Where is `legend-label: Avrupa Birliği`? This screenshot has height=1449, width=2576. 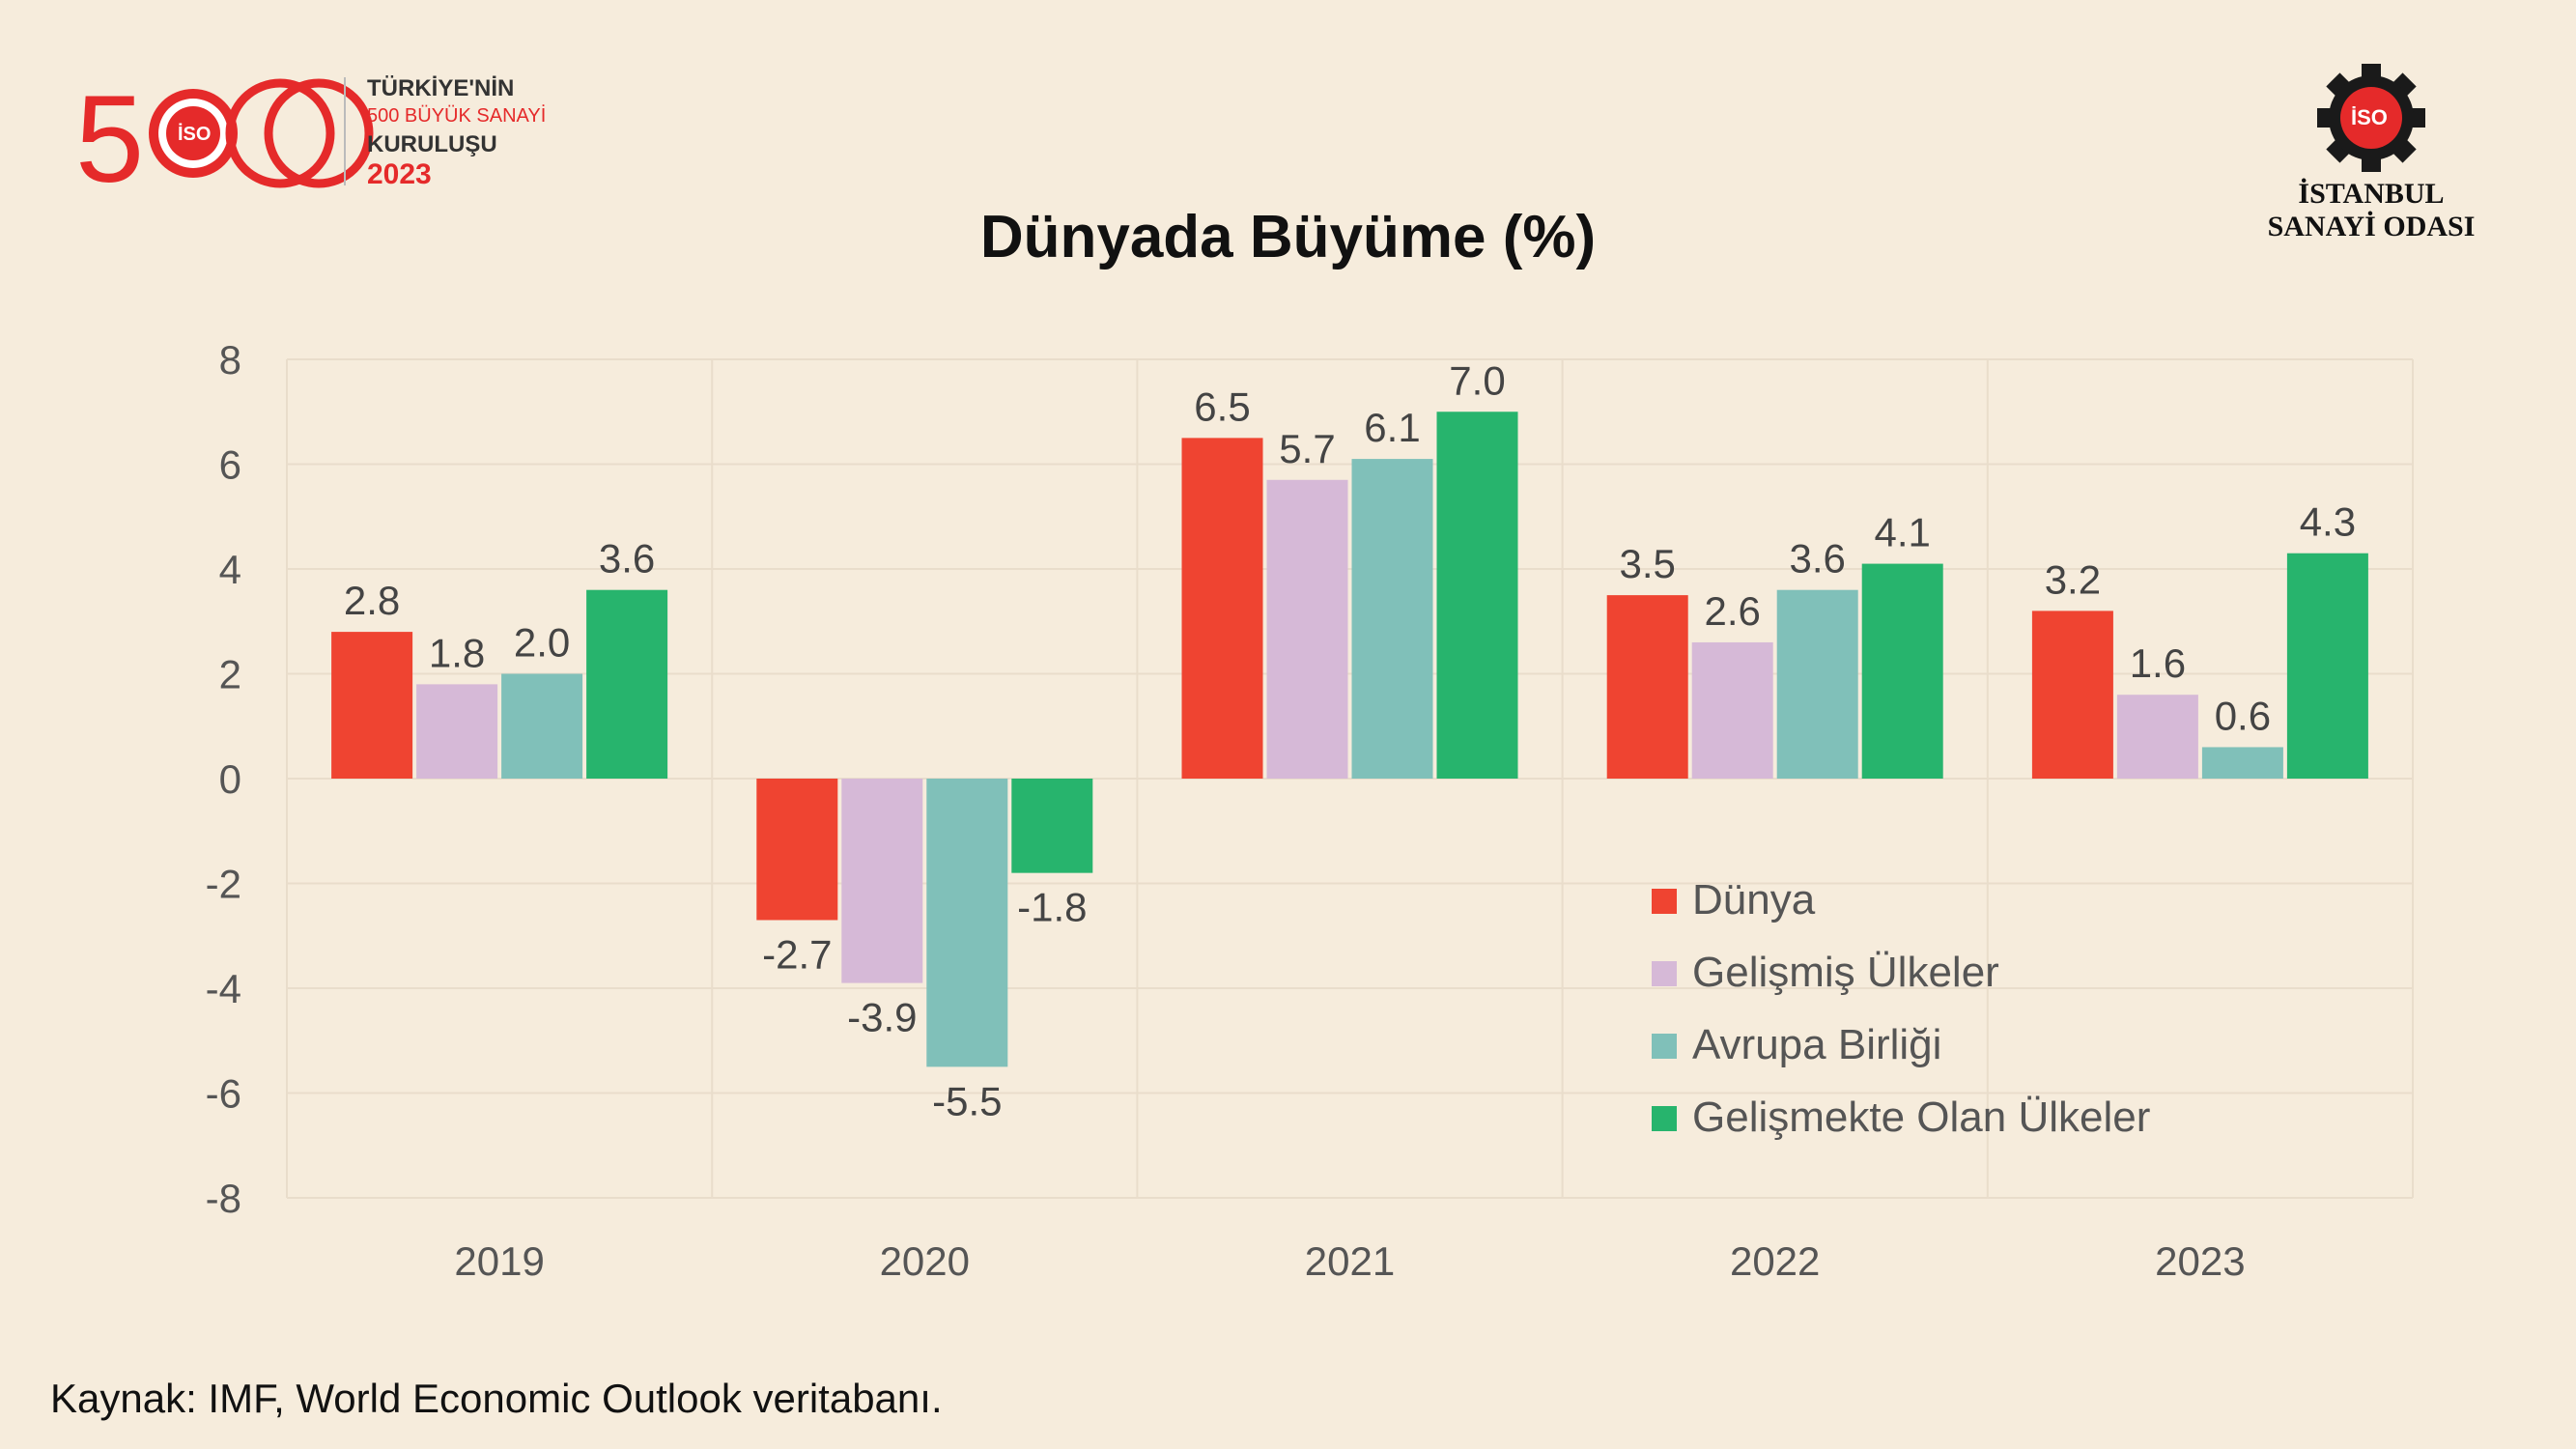 legend-label: Avrupa Birliği is located at coordinates (1816, 1044).